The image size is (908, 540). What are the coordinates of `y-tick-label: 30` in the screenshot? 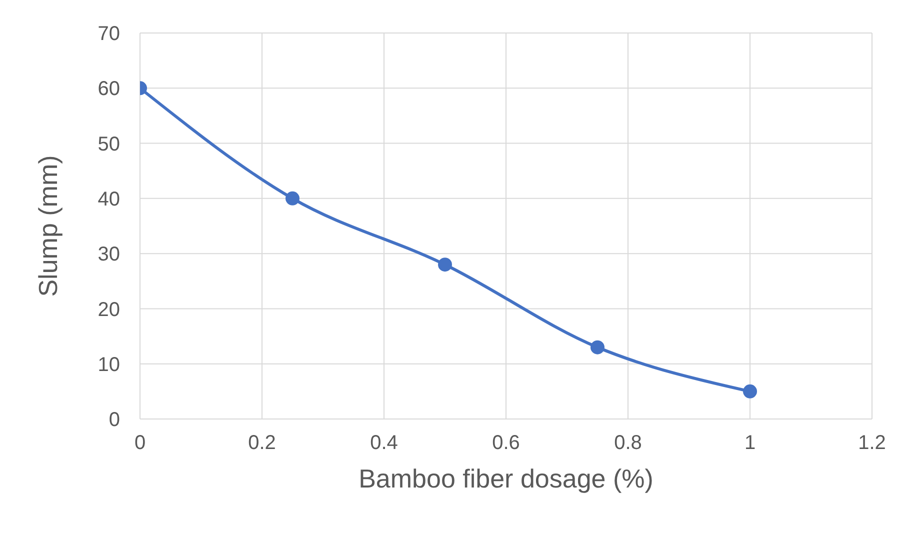 It's located at (109, 255).